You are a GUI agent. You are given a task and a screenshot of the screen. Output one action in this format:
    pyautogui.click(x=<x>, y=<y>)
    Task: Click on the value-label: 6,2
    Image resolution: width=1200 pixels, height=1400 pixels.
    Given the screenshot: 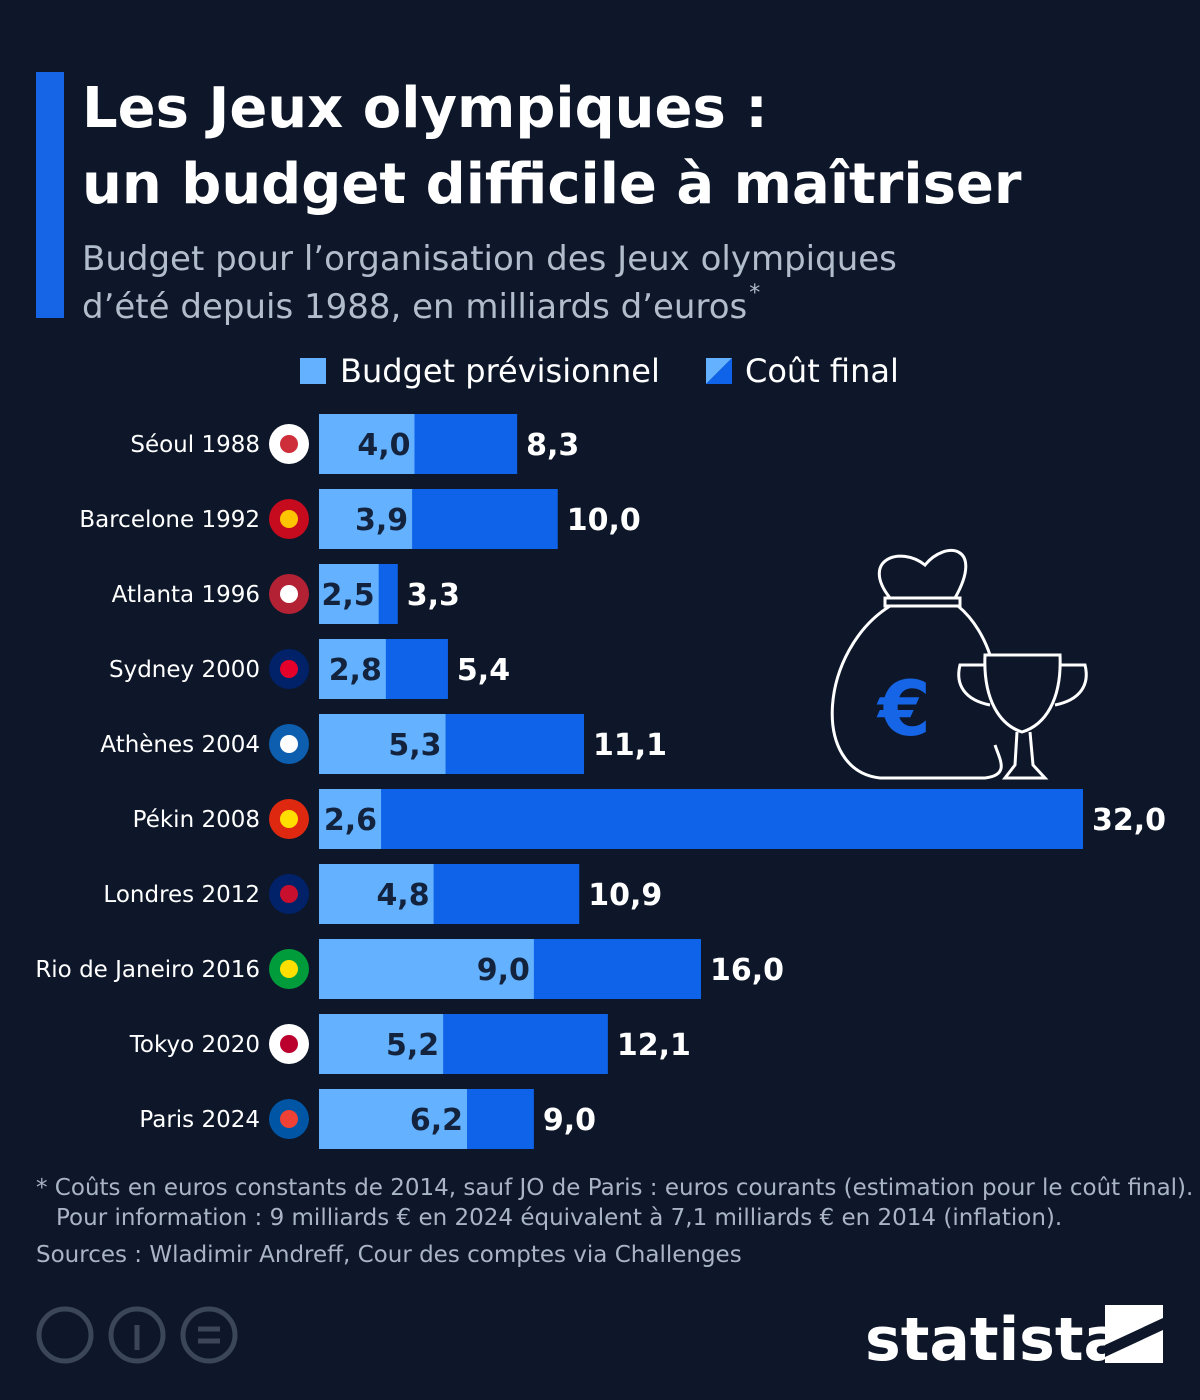 What is the action you would take?
    pyautogui.click(x=436, y=1120)
    